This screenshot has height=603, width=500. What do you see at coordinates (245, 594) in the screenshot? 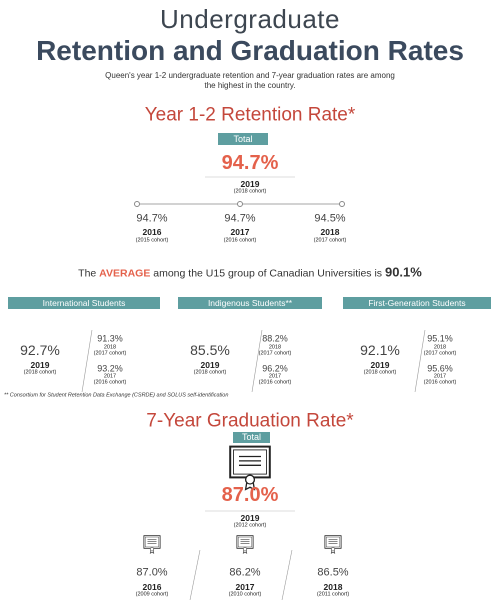
I see `cohort: (2010 cohort)` at bounding box center [245, 594].